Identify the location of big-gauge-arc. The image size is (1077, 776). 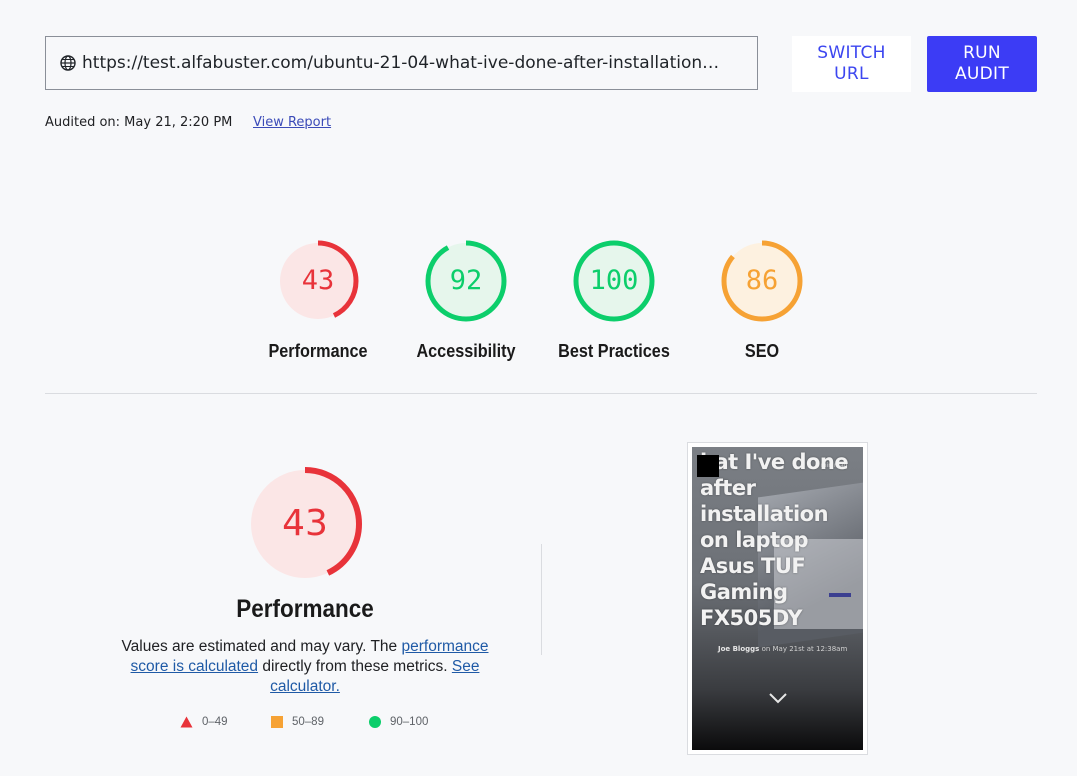
(305, 524).